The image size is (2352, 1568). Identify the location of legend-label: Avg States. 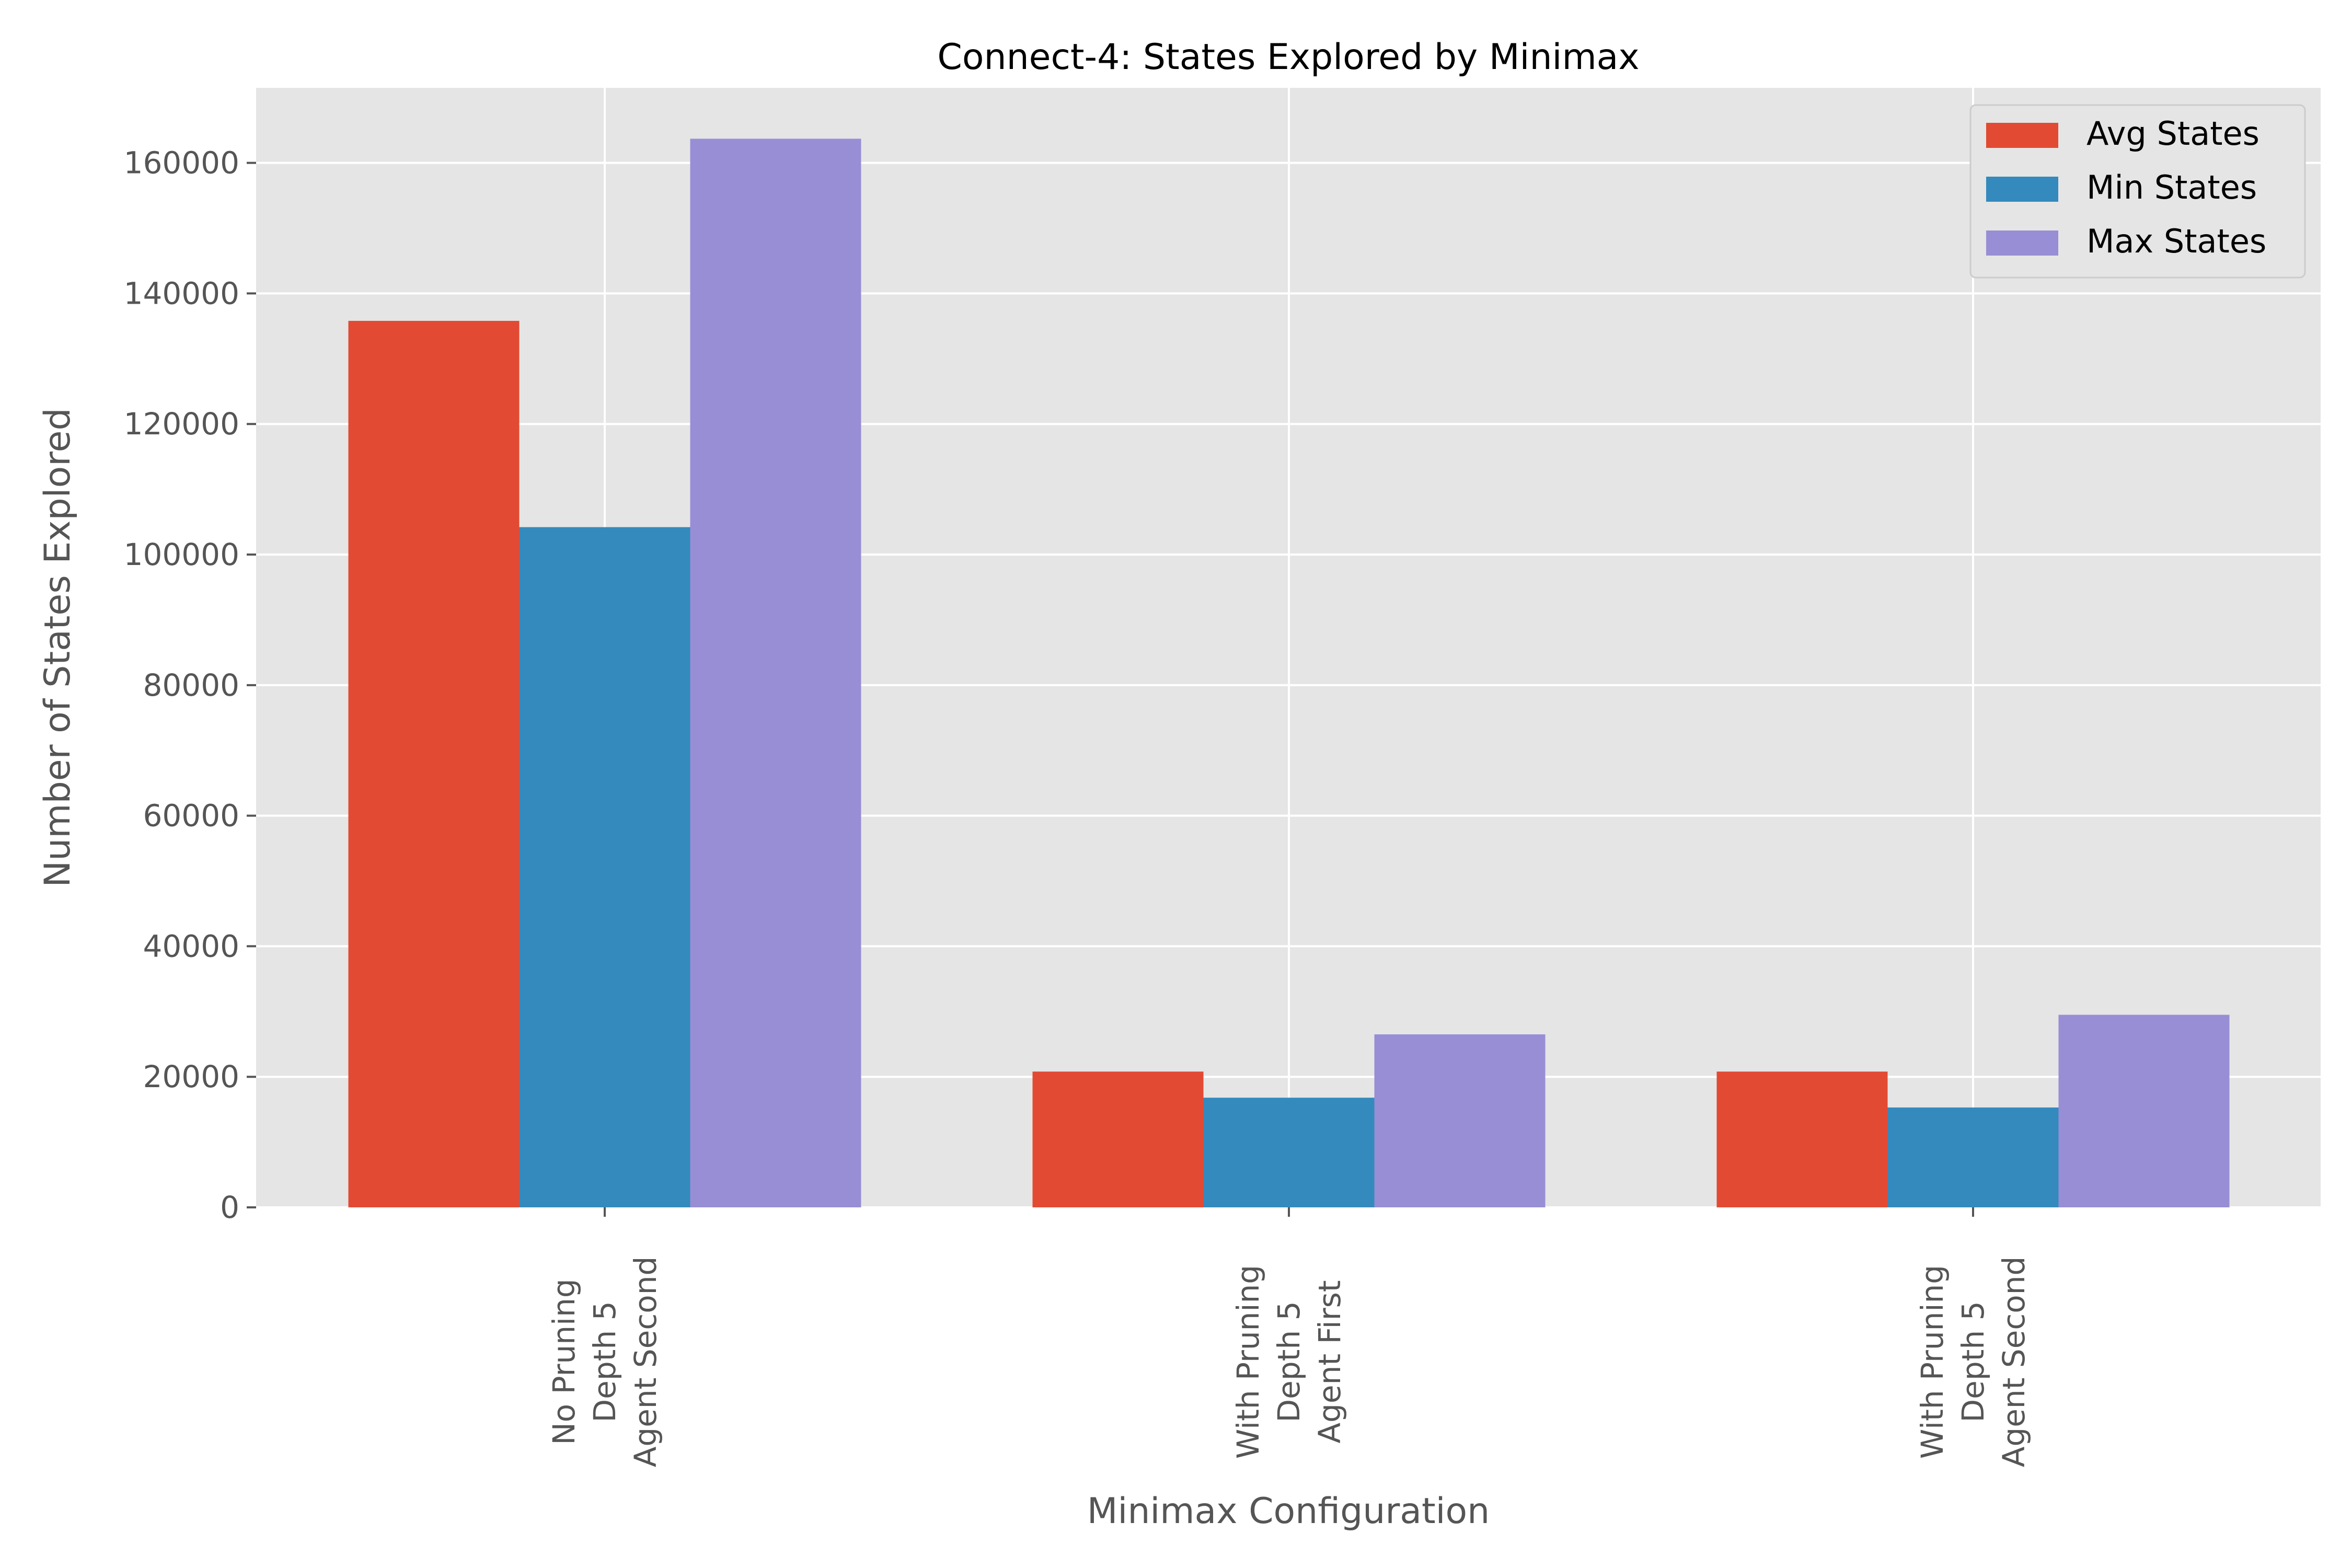
(2172, 133).